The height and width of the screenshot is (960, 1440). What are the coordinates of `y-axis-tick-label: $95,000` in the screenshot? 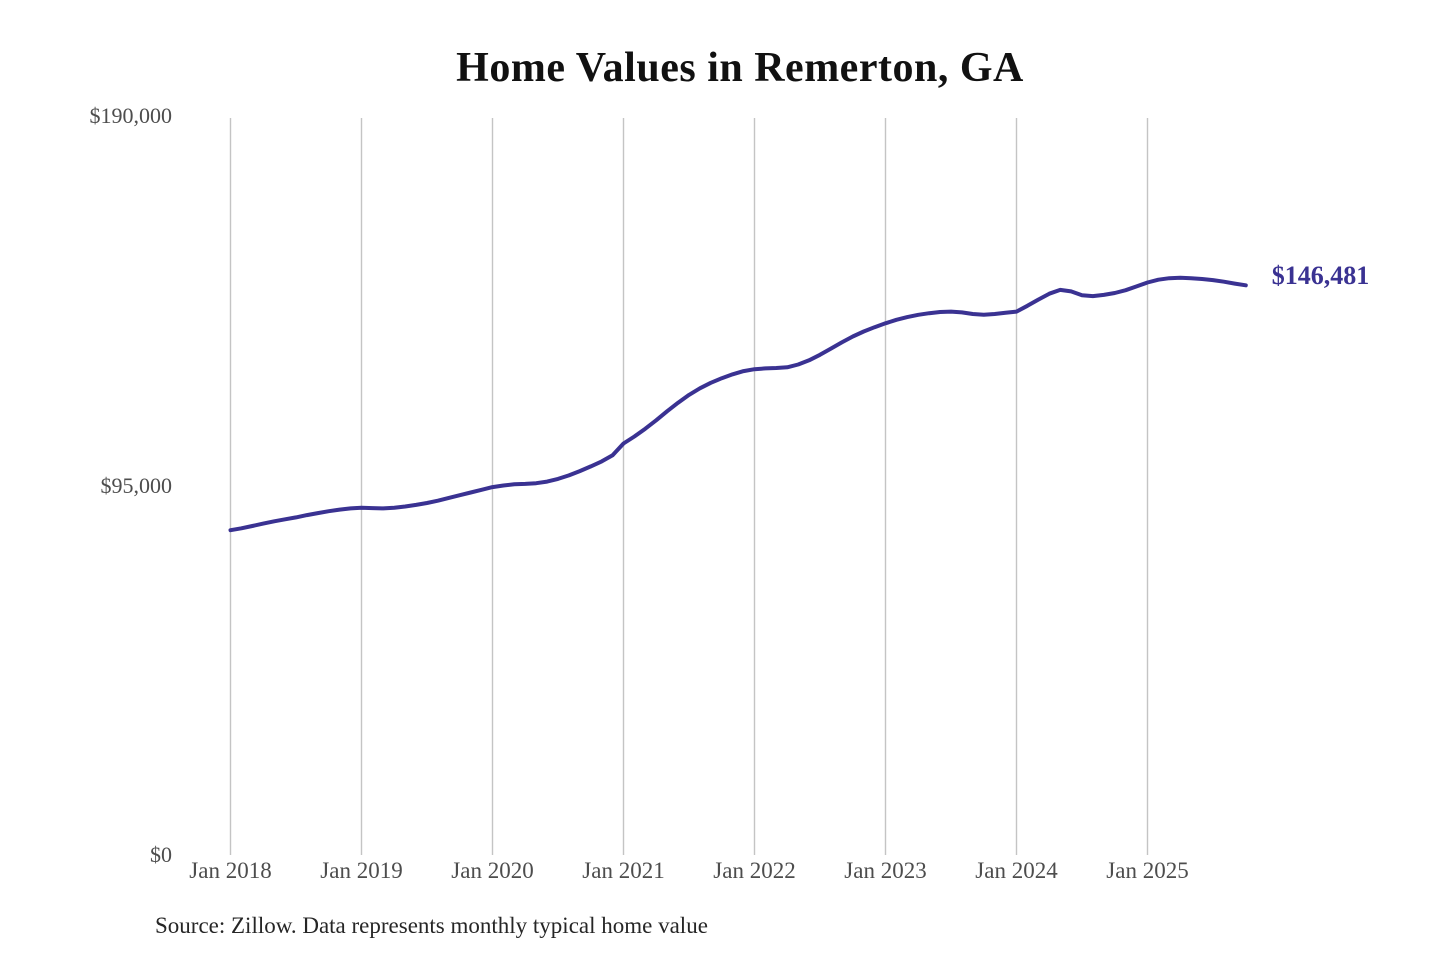 It's located at (136, 485).